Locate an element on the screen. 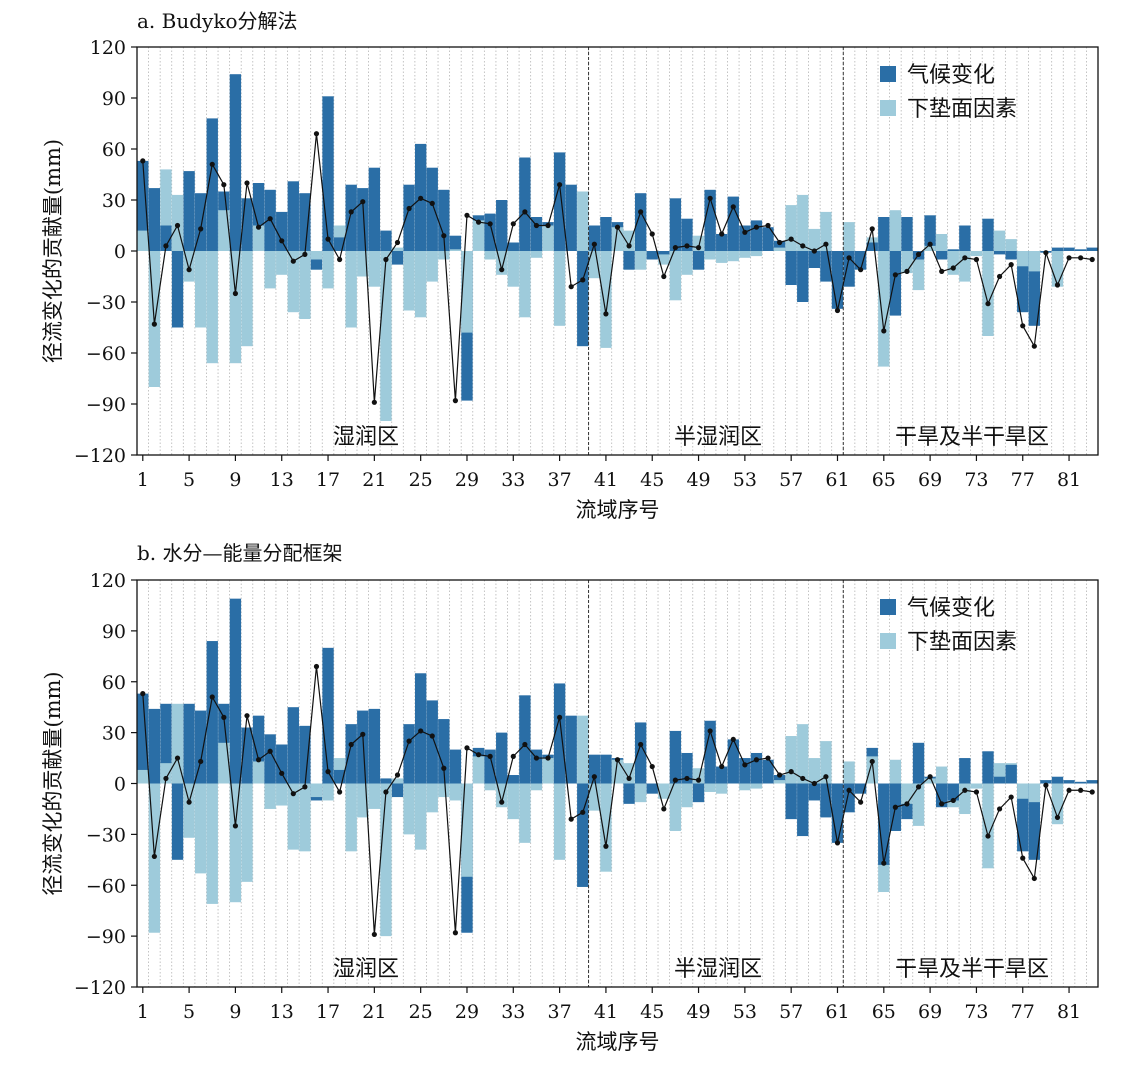  region-label: 半湿润区 is located at coordinates (718, 969).